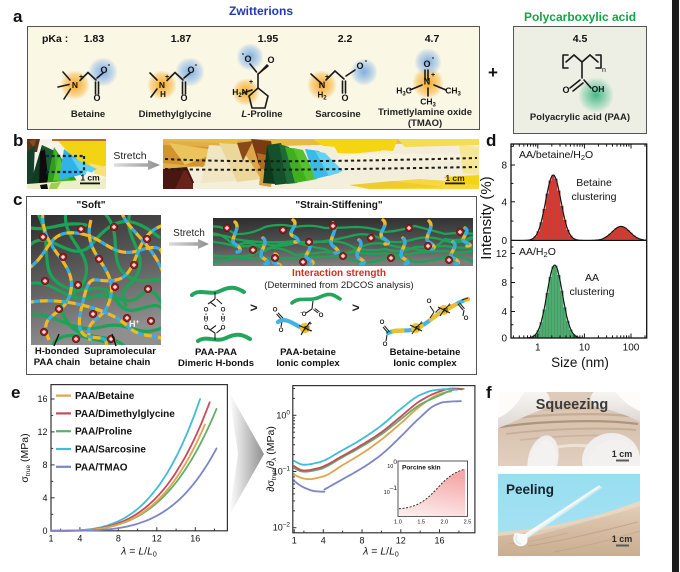  I want to click on svg-text: PAA/Proline, so click(103, 432).